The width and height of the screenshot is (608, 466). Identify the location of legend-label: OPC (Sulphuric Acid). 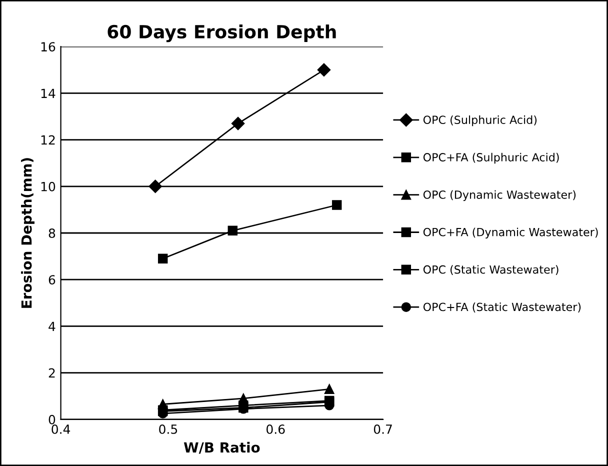
(480, 120).